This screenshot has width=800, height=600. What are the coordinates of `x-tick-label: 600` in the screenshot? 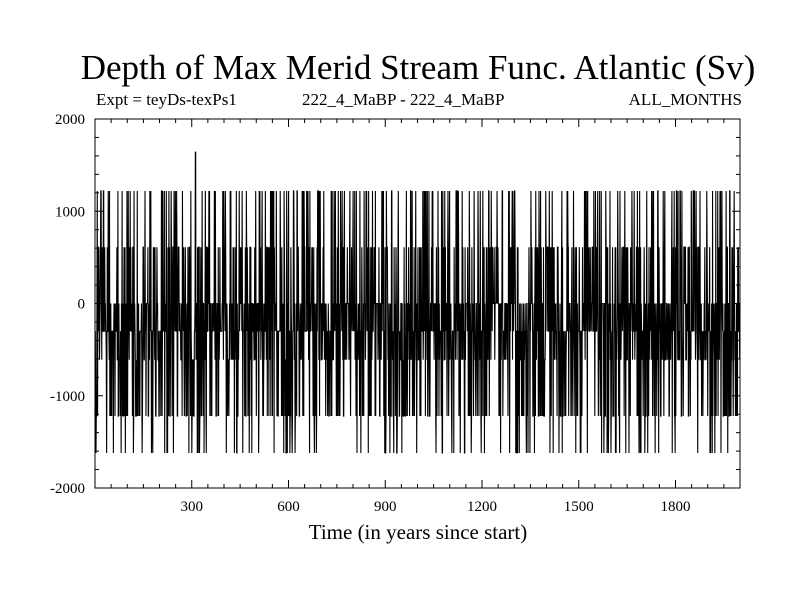 It's located at (288, 507).